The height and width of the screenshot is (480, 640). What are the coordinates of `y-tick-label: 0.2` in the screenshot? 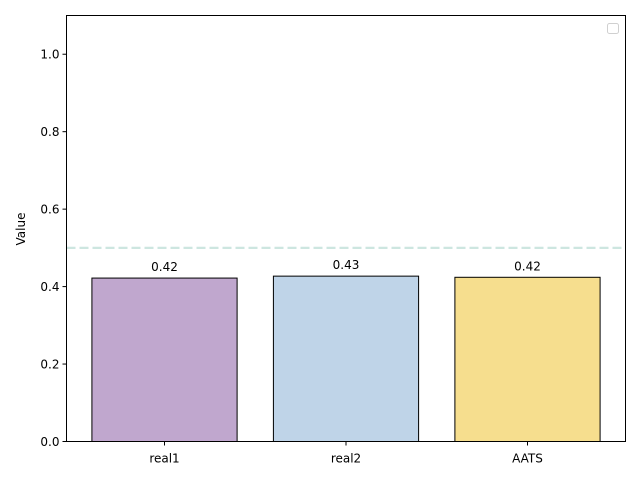 It's located at (49, 365).